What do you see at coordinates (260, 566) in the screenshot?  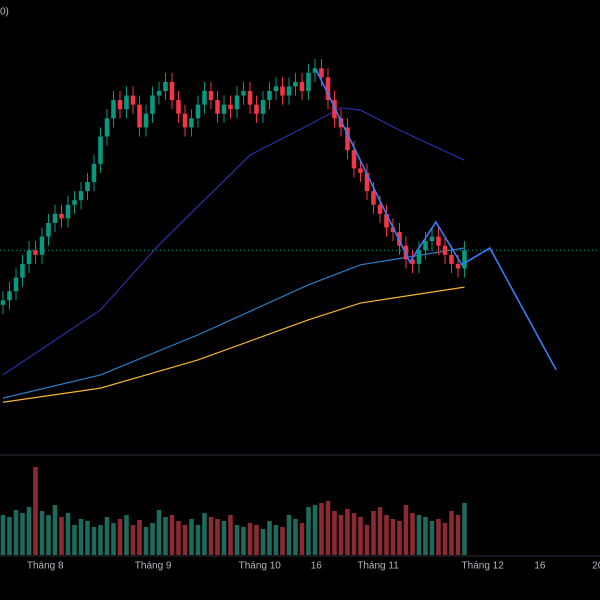 I see `x-tick-label: Tháng 10` at bounding box center [260, 566].